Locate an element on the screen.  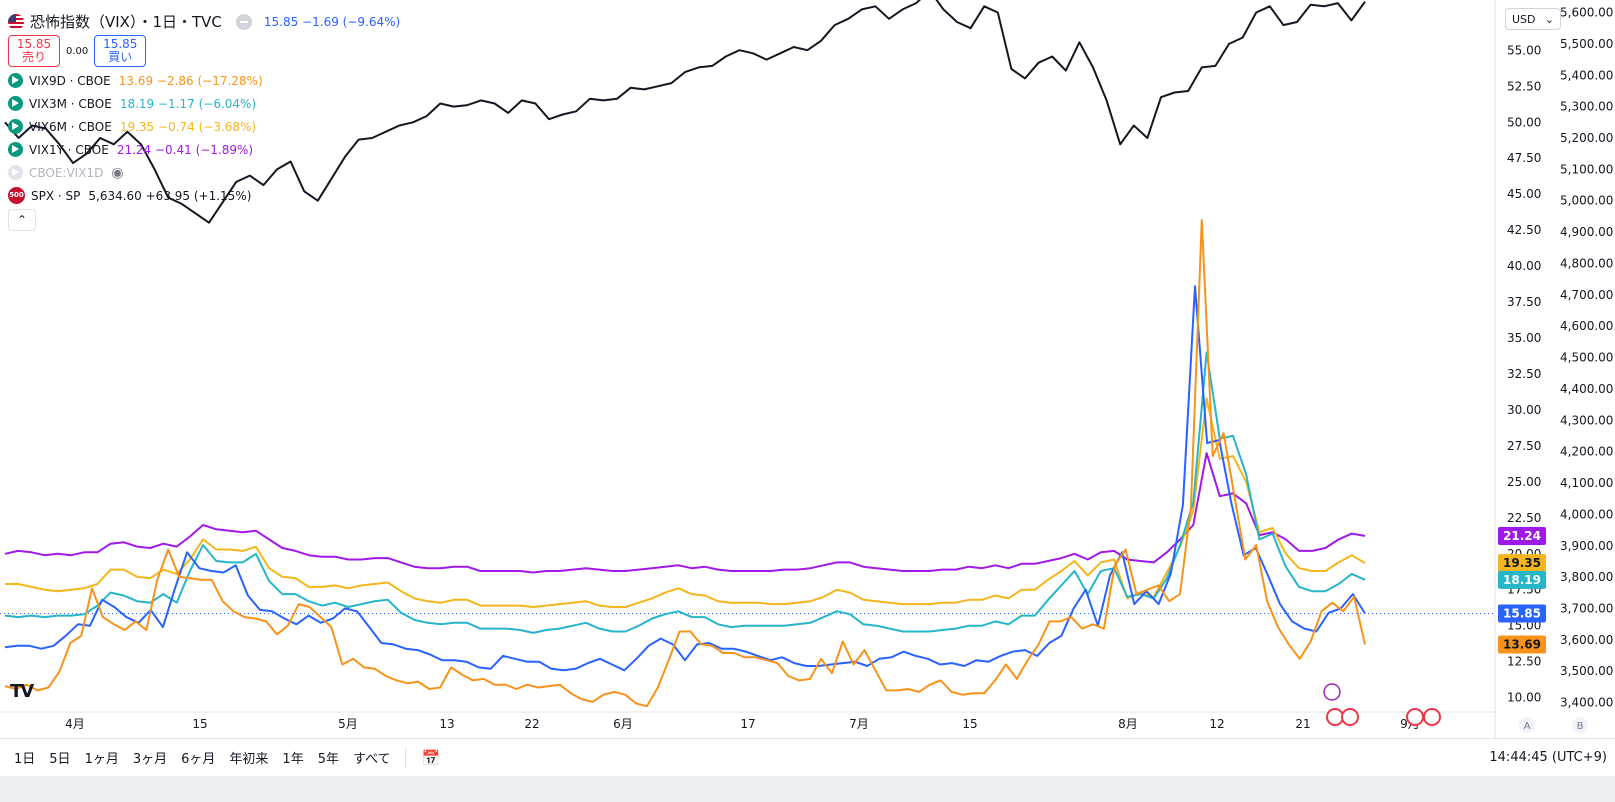
series-value: 21.24 −0.41 (−1.89%) is located at coordinates (185, 149).